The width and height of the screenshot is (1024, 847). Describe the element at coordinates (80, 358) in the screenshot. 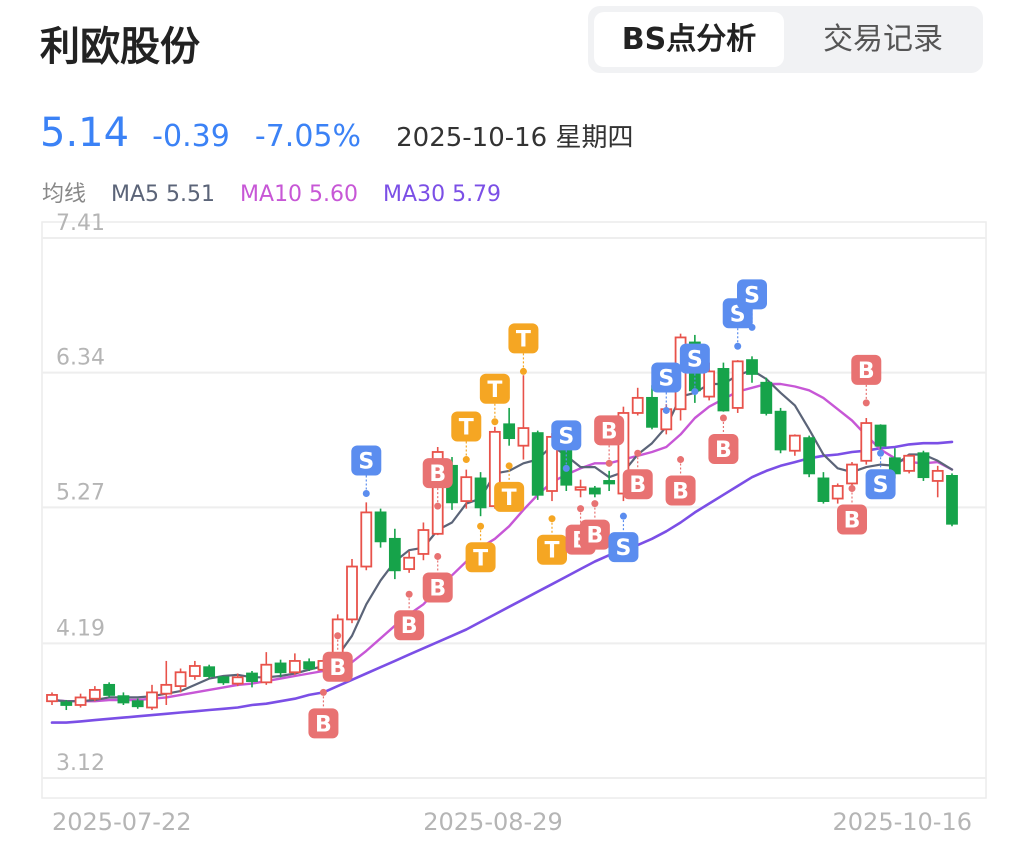

I see `y-tick-label: 6.34` at that location.